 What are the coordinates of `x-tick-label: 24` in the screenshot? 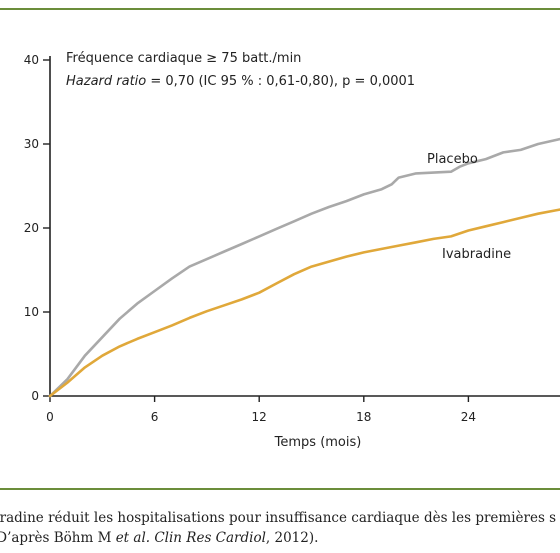 It's located at (468, 417).